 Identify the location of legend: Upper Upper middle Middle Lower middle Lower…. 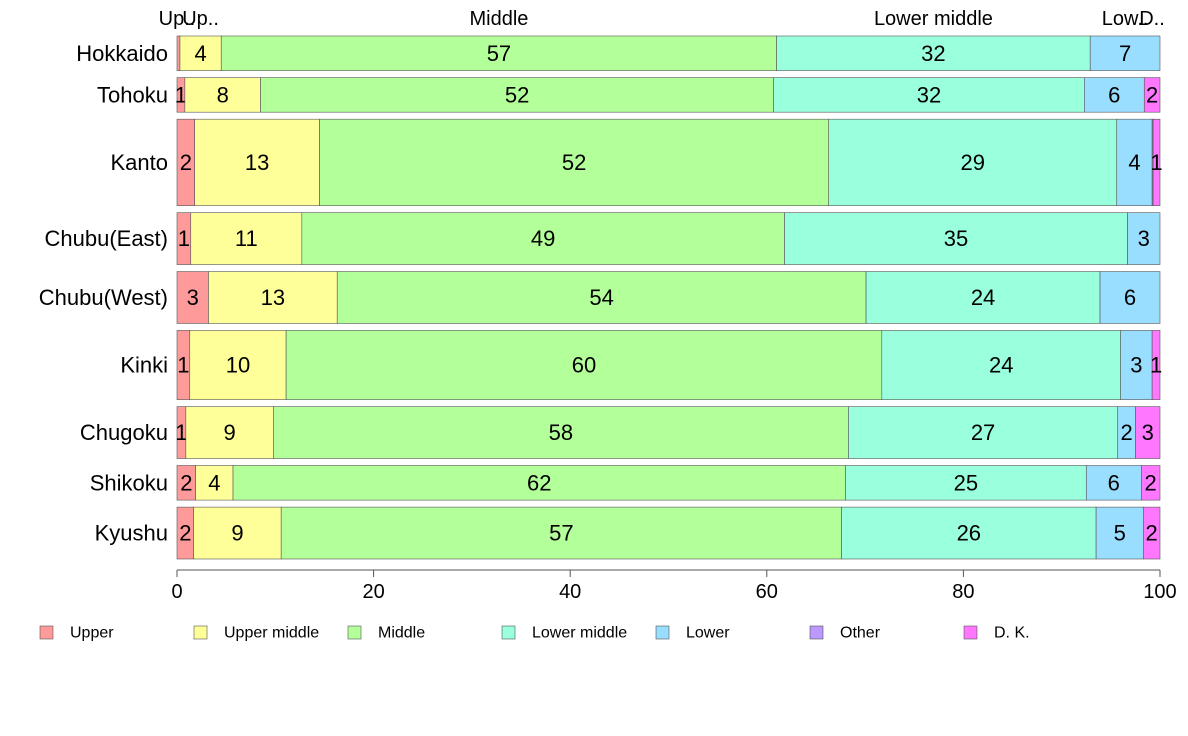
(534, 633).